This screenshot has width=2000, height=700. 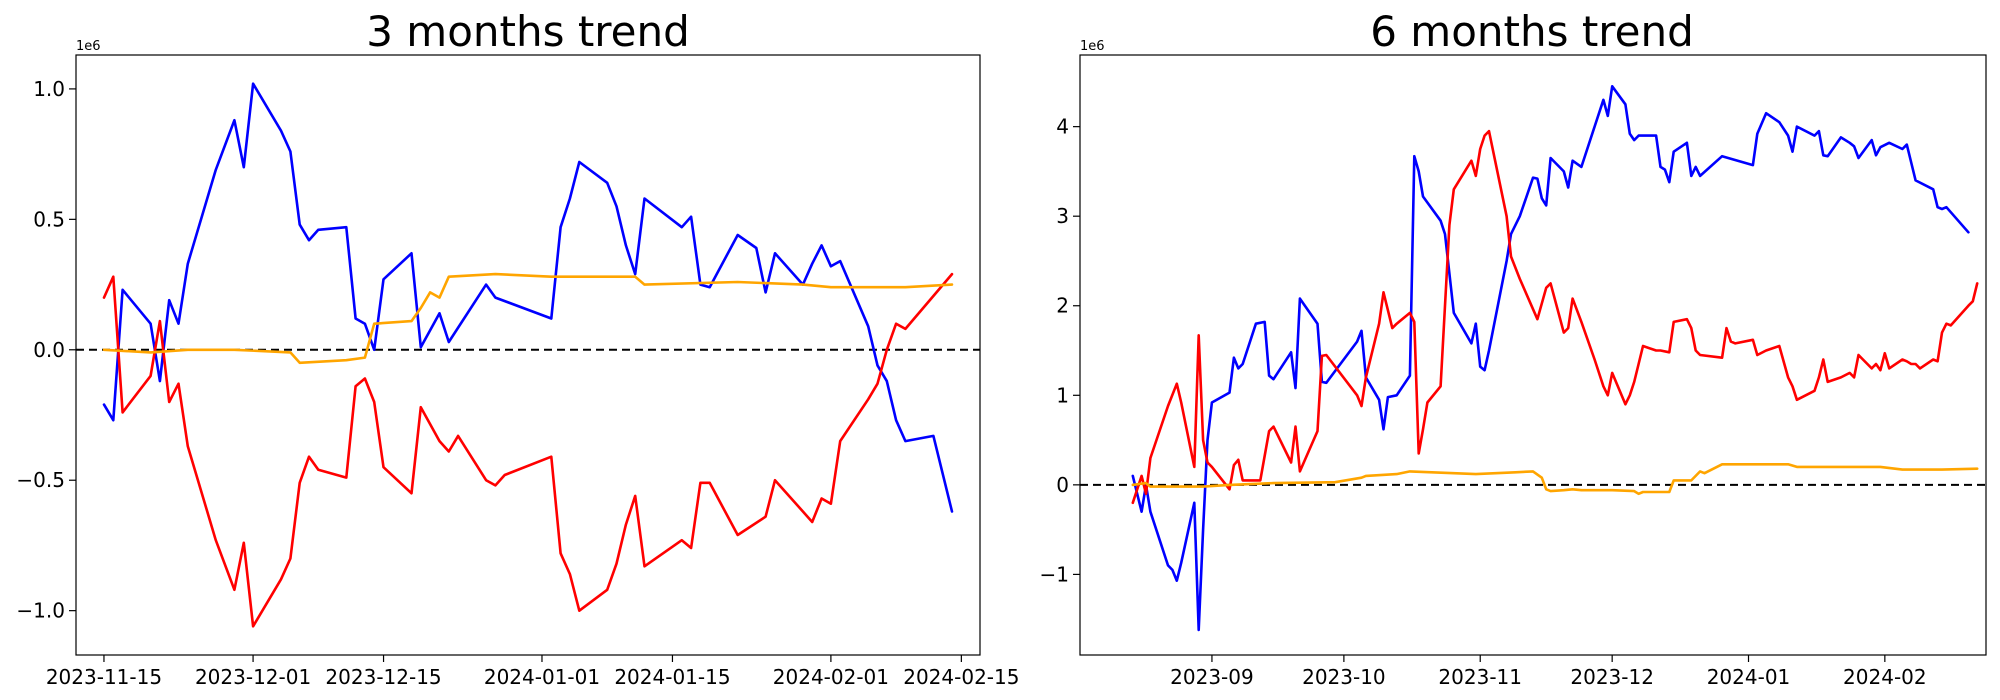 What do you see at coordinates (1612, 677) in the screenshot?
I see `x-tick-label: 2023-12` at bounding box center [1612, 677].